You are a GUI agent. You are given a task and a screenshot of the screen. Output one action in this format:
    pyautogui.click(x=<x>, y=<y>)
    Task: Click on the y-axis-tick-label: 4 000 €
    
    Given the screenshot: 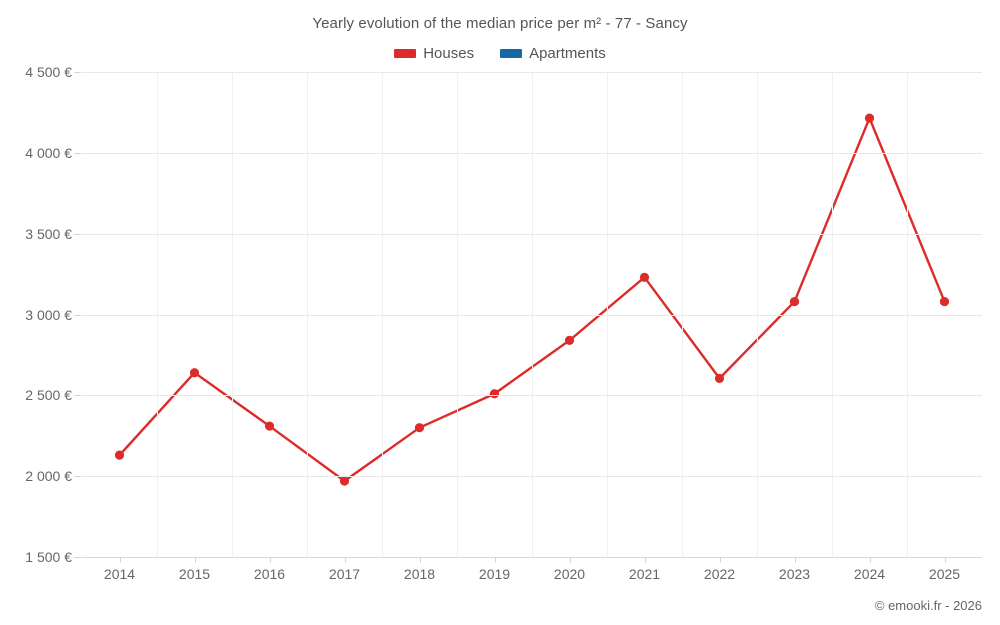 What is the action you would take?
    pyautogui.click(x=48, y=152)
    